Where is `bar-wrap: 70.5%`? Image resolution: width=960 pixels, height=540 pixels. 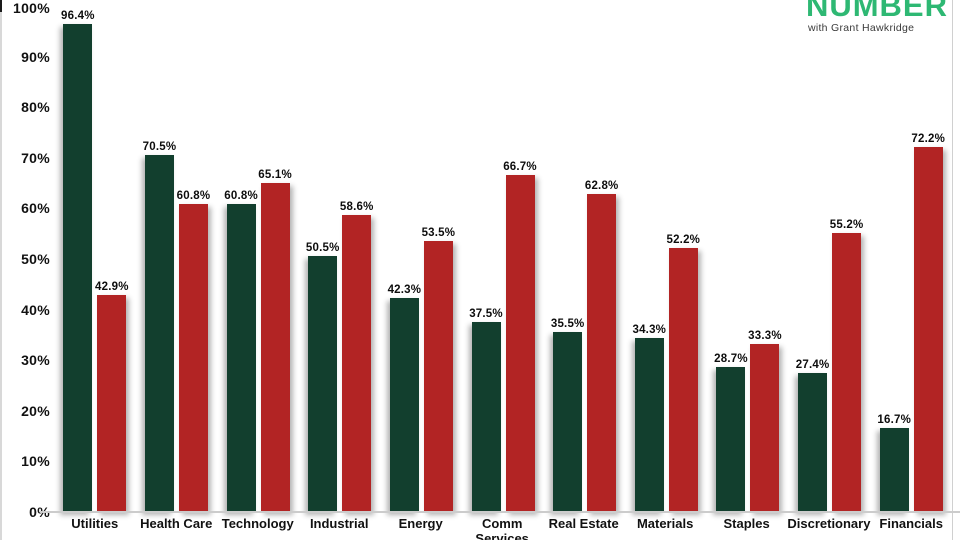
bar-wrap: 70.5% is located at coordinates (159, 326).